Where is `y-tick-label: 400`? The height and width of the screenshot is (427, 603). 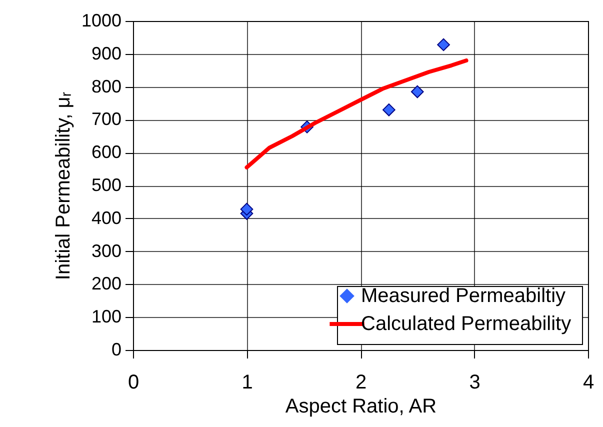
y-tick-label: 400 is located at coordinates (106, 218).